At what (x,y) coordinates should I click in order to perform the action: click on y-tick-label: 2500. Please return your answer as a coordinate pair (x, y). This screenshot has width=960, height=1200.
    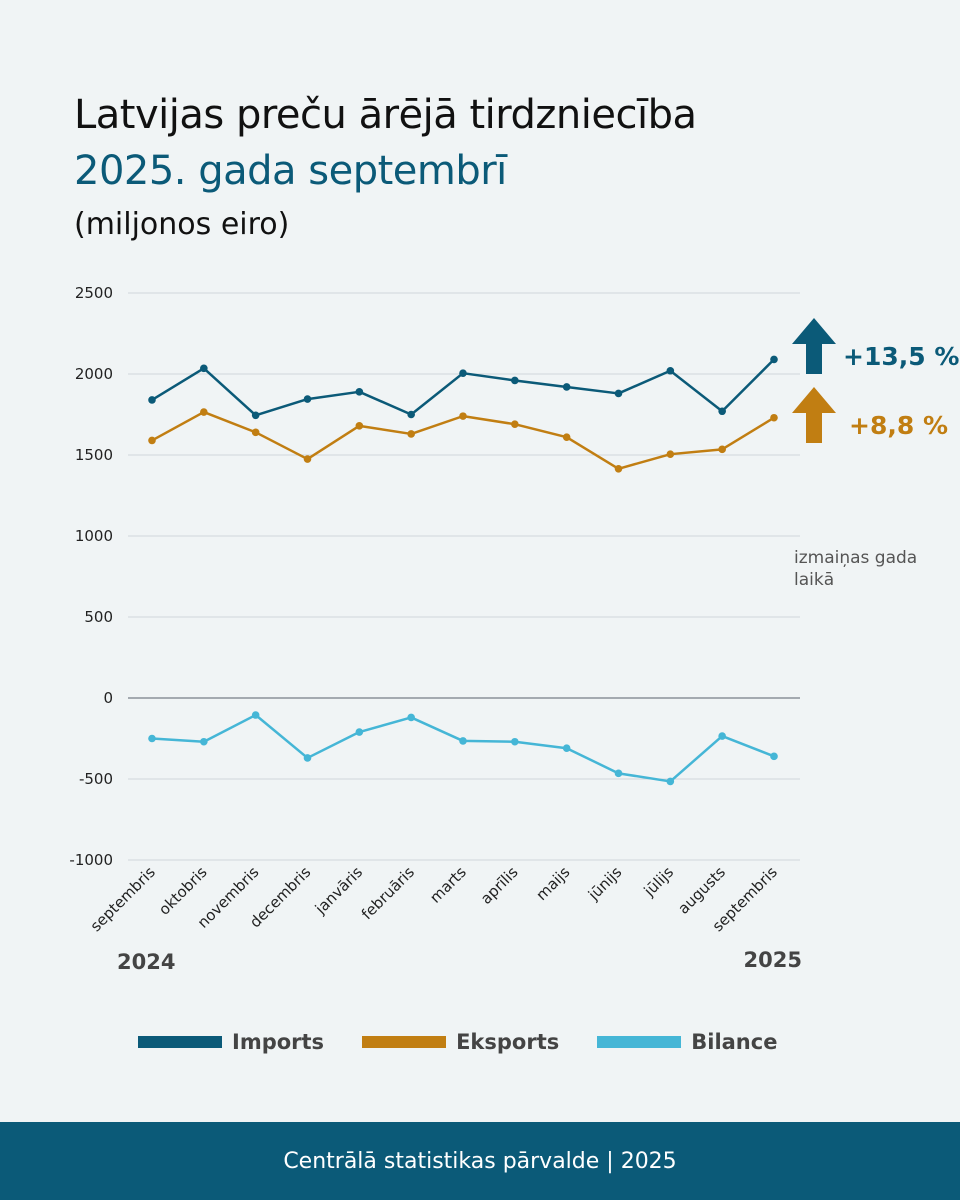
    Looking at the image, I should click on (94, 293).